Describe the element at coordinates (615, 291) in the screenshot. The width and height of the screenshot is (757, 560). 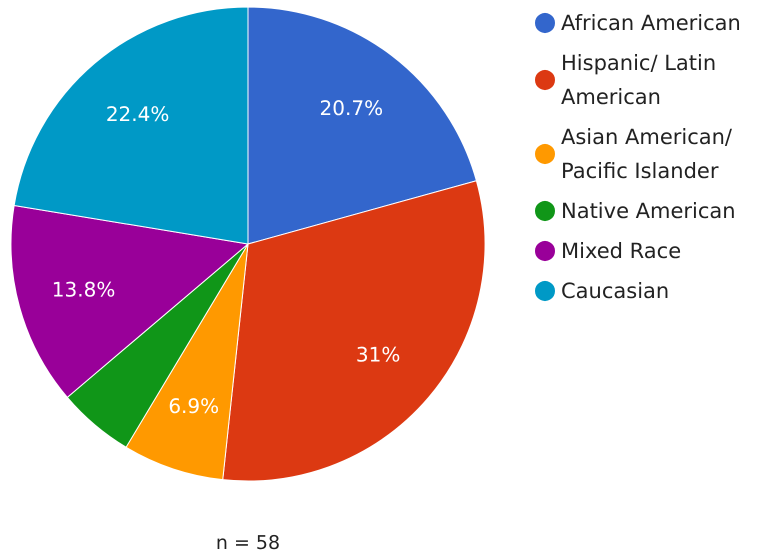
I see `legend-label: Caucasian` at that location.